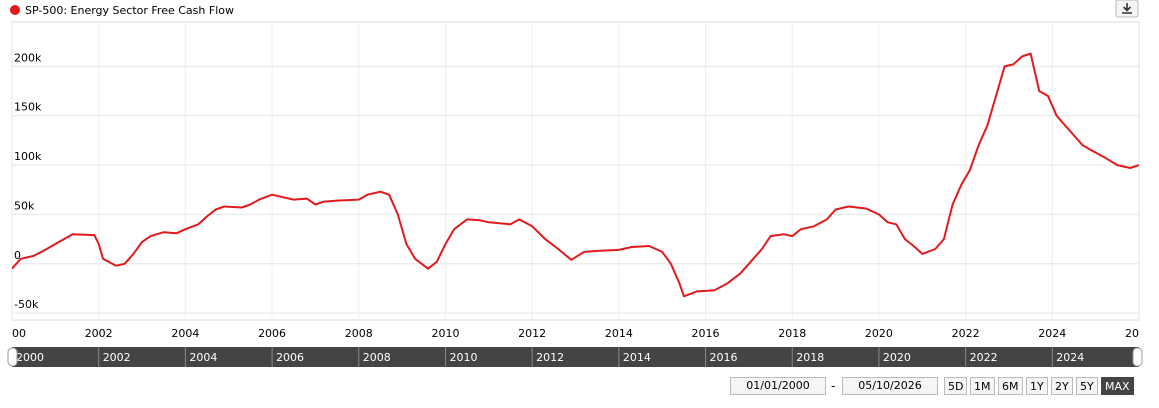 Image resolution: width=1159 pixels, height=408 pixels. I want to click on x-tick-label: 2010, so click(445, 333).